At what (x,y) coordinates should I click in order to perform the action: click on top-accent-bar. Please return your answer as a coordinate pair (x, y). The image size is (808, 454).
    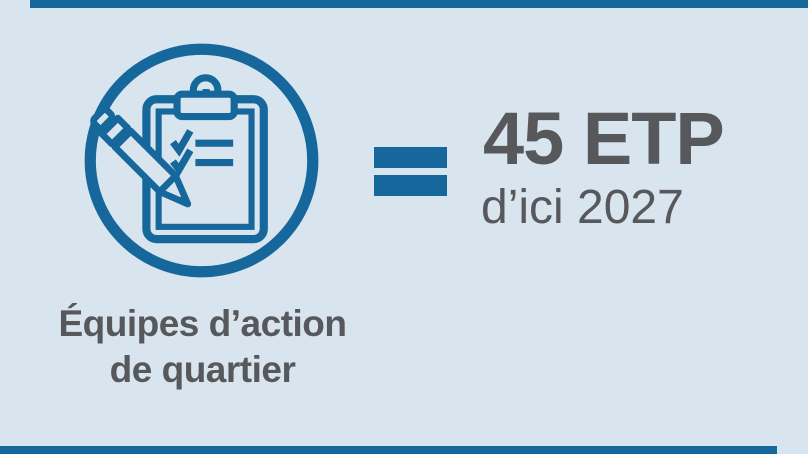
    Looking at the image, I should click on (419, 4).